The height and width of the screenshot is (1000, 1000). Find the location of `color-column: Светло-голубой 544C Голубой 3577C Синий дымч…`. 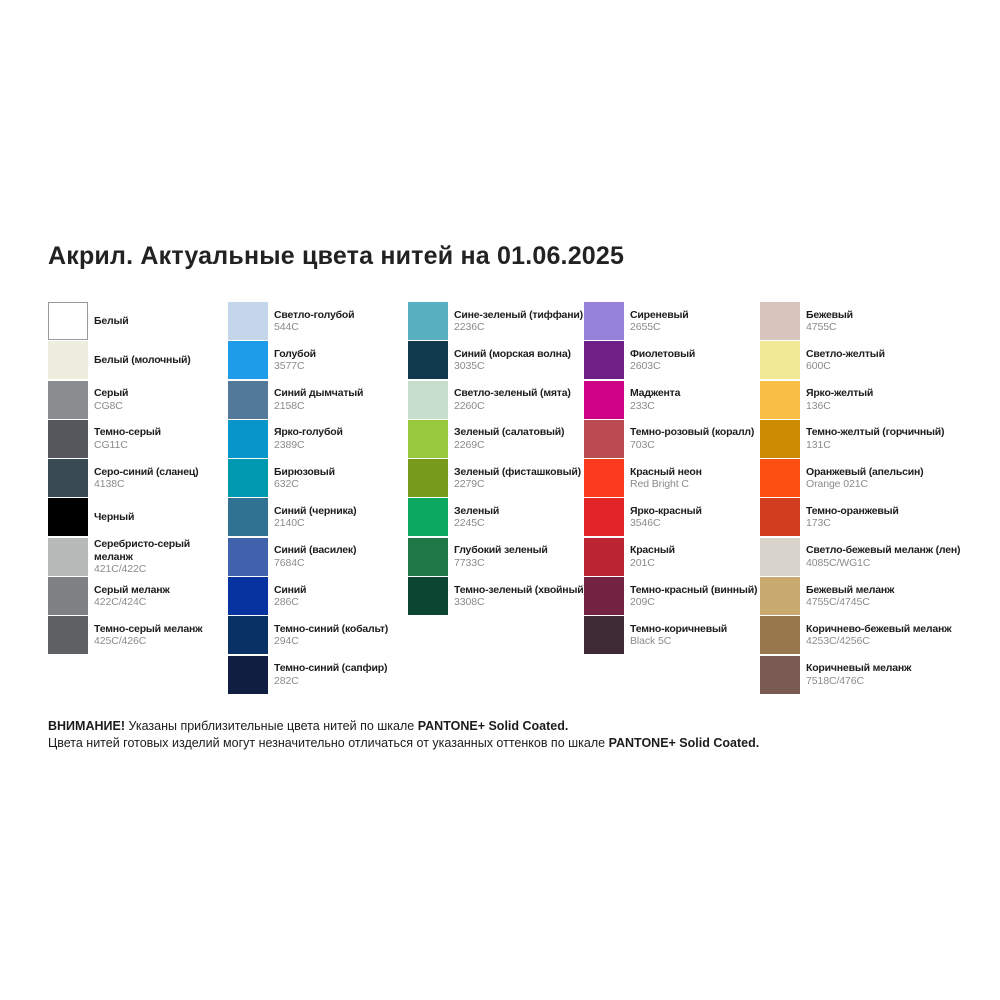

color-column: Светло-голубой 544C Голубой 3577C Синий дымч… is located at coordinates (338, 498).